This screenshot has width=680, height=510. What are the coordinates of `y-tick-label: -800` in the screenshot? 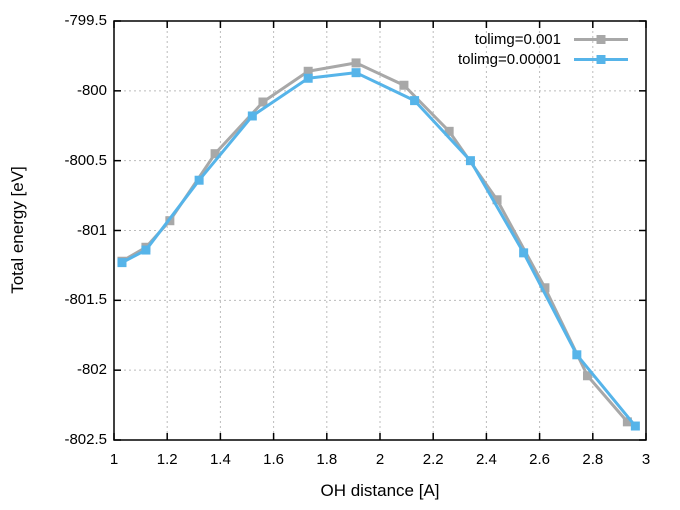 It's located at (91, 90).